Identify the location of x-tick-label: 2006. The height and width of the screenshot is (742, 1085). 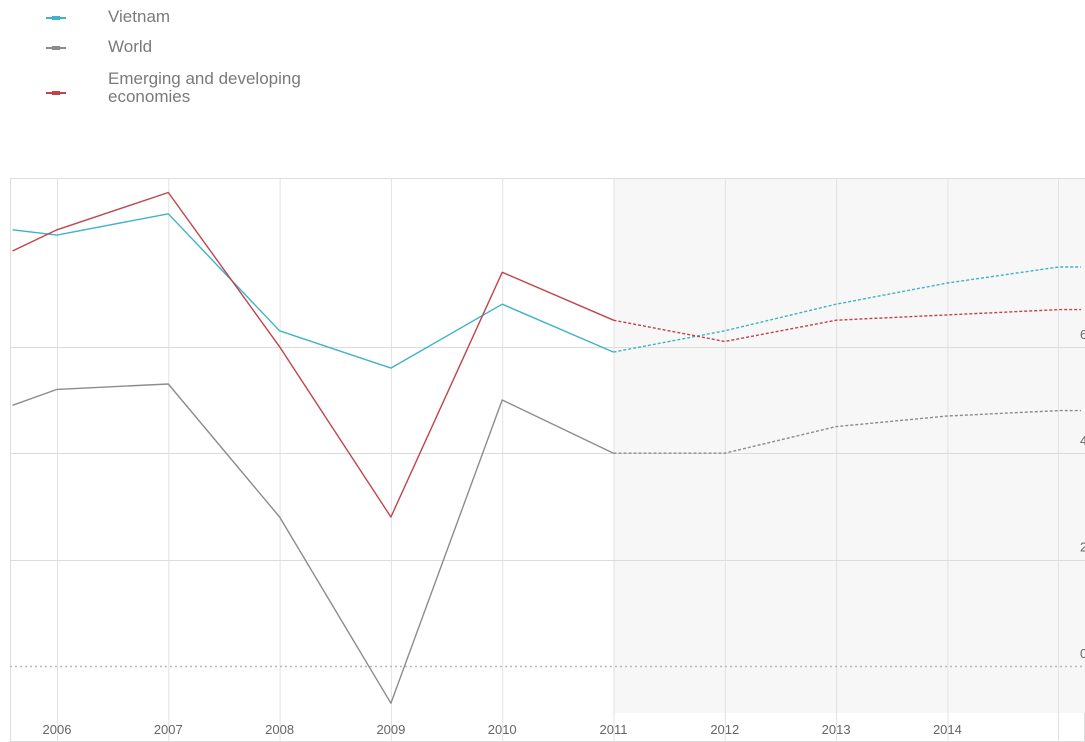
(57, 729).